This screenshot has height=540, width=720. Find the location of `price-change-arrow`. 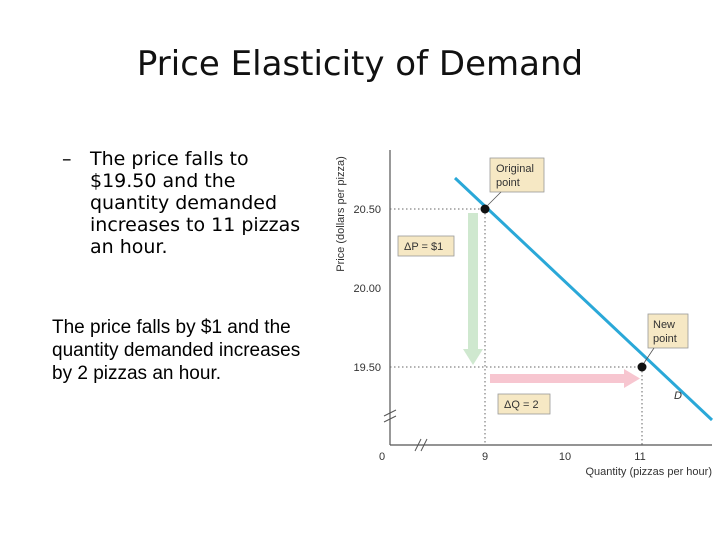

price-change-arrow is located at coordinates (473, 289).